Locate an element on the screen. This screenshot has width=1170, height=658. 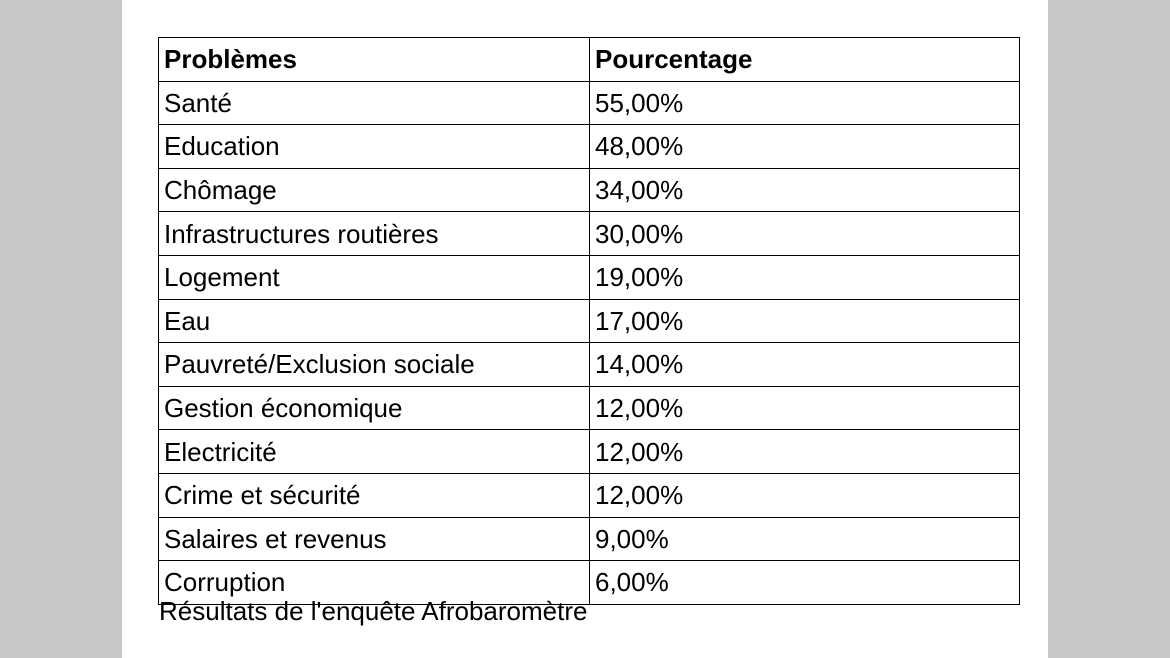
percentage-cell: 17,00% is located at coordinates (804, 321).